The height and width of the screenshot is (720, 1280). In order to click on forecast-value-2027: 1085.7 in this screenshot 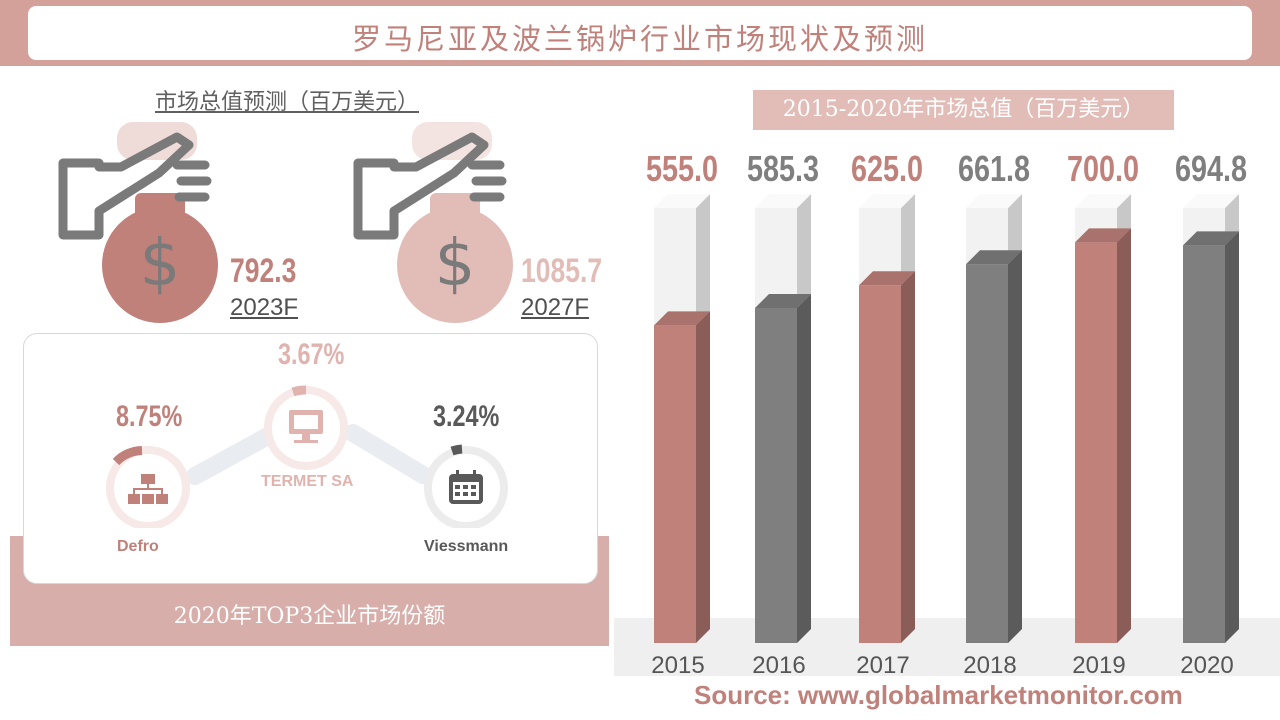, I will do `click(562, 271)`.